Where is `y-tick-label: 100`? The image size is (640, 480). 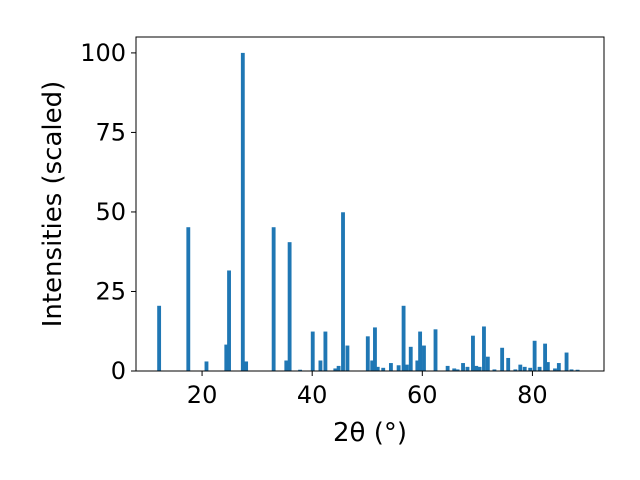
y-tick-label: 100 is located at coordinates (103, 53).